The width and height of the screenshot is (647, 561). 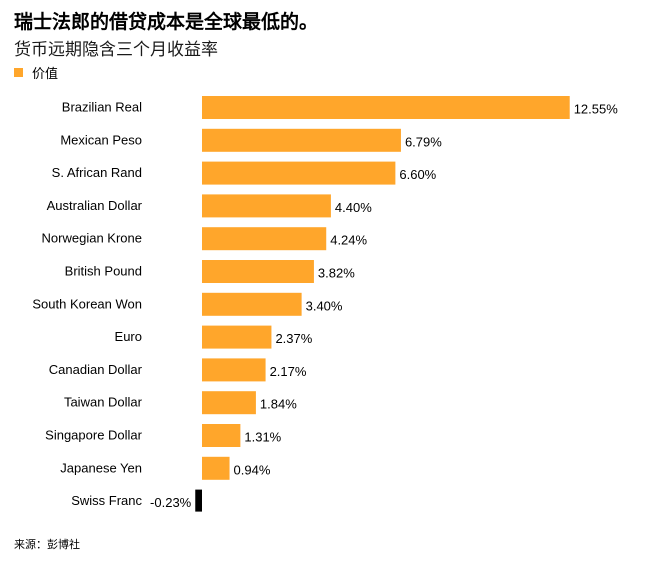 What do you see at coordinates (293, 338) in the screenshot?
I see `data-label: 2.37%` at bounding box center [293, 338].